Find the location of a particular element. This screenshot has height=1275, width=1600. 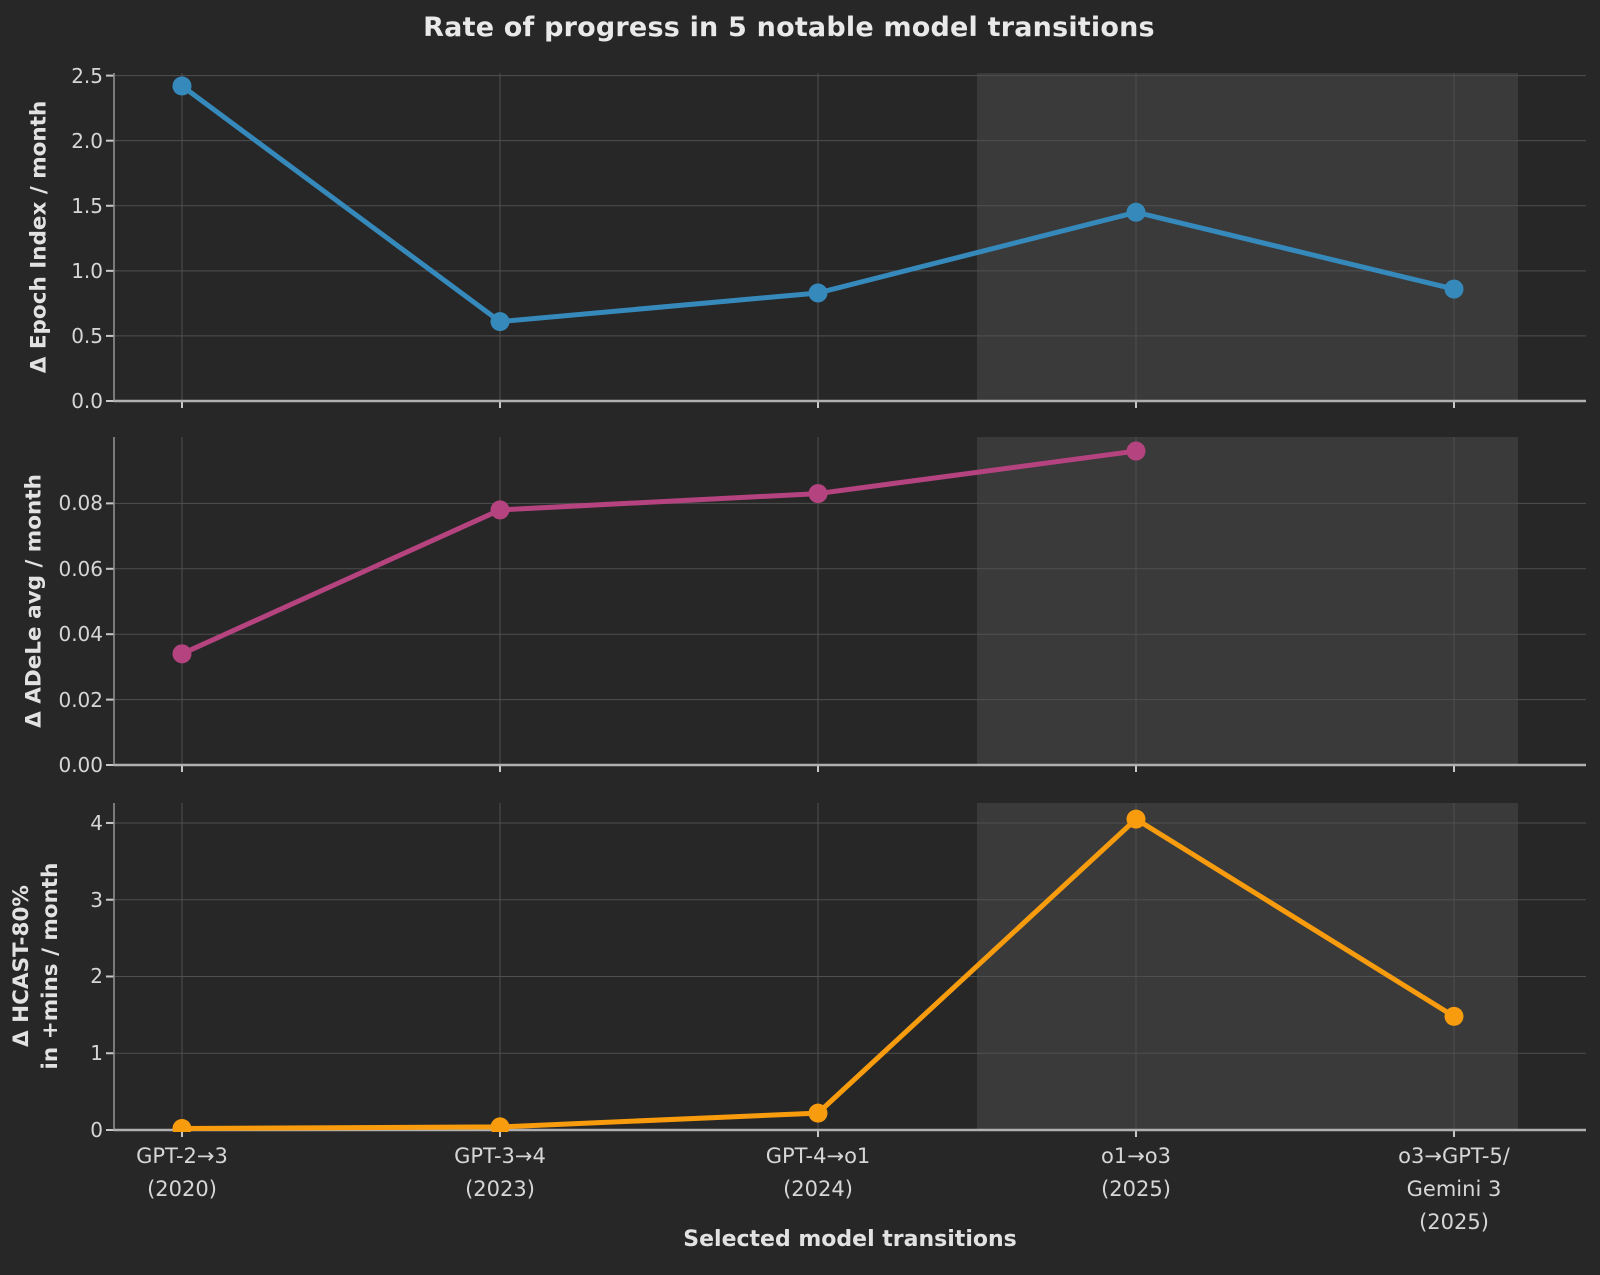

x-tick-label: GPT-3→4 (2023) is located at coordinates (500, 1172).